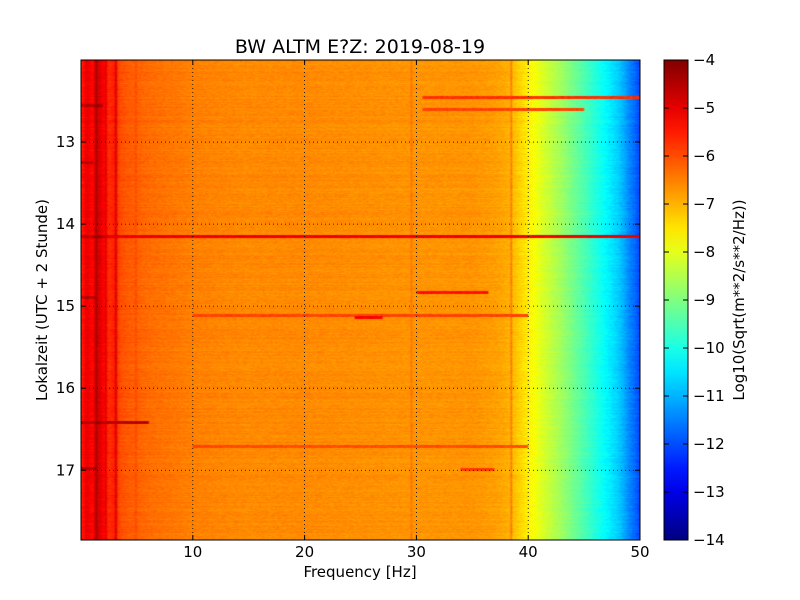 The image size is (800, 600). I want to click on y-tick-label: 17, so click(65, 470).